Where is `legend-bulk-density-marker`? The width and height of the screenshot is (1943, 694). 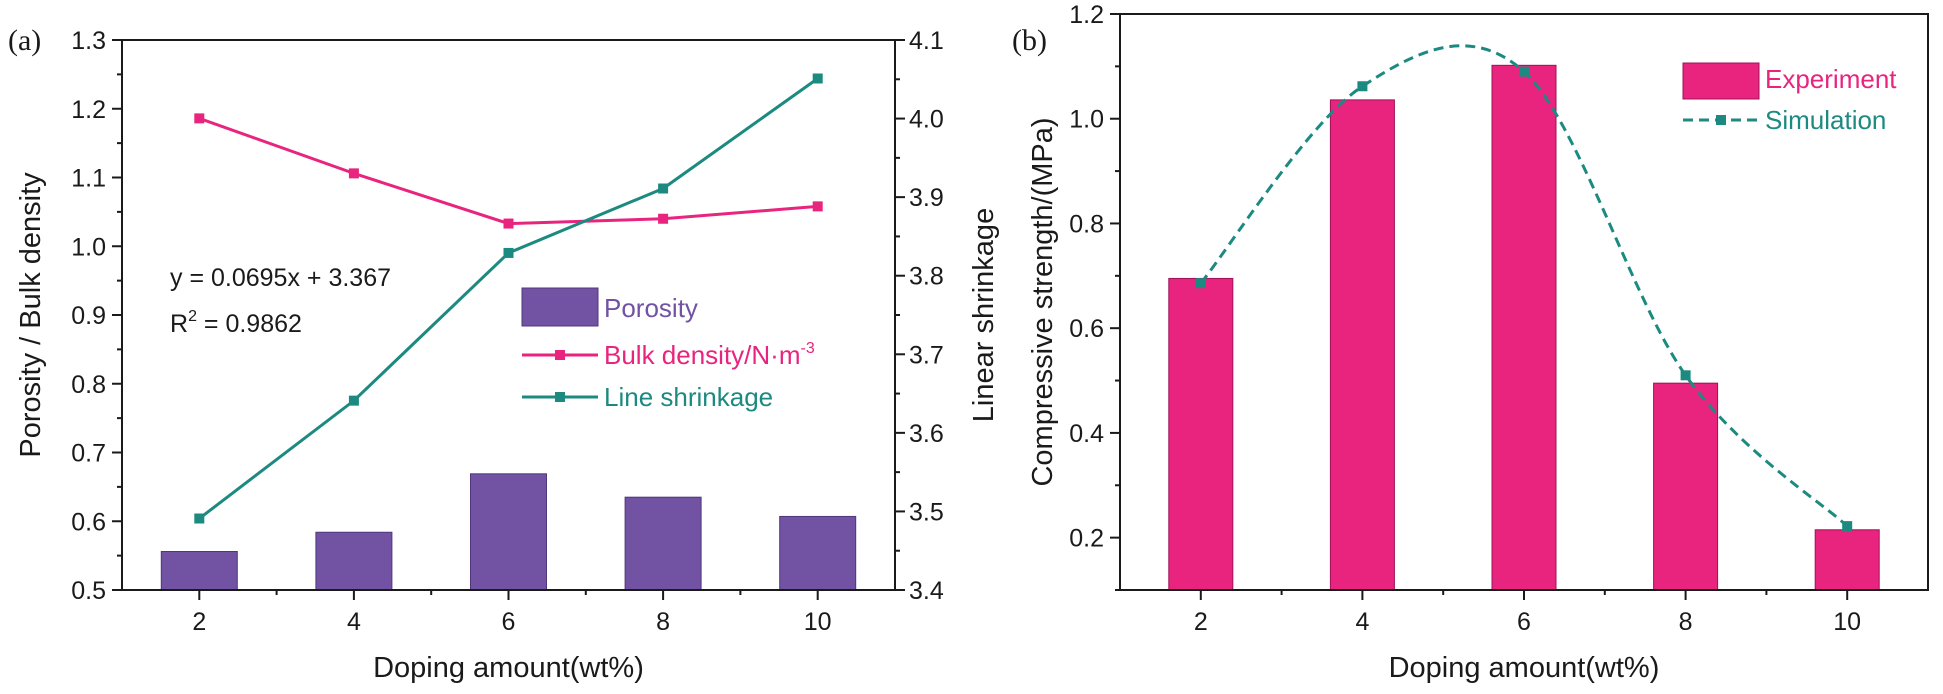
legend-bulk-density-marker is located at coordinates (560, 355).